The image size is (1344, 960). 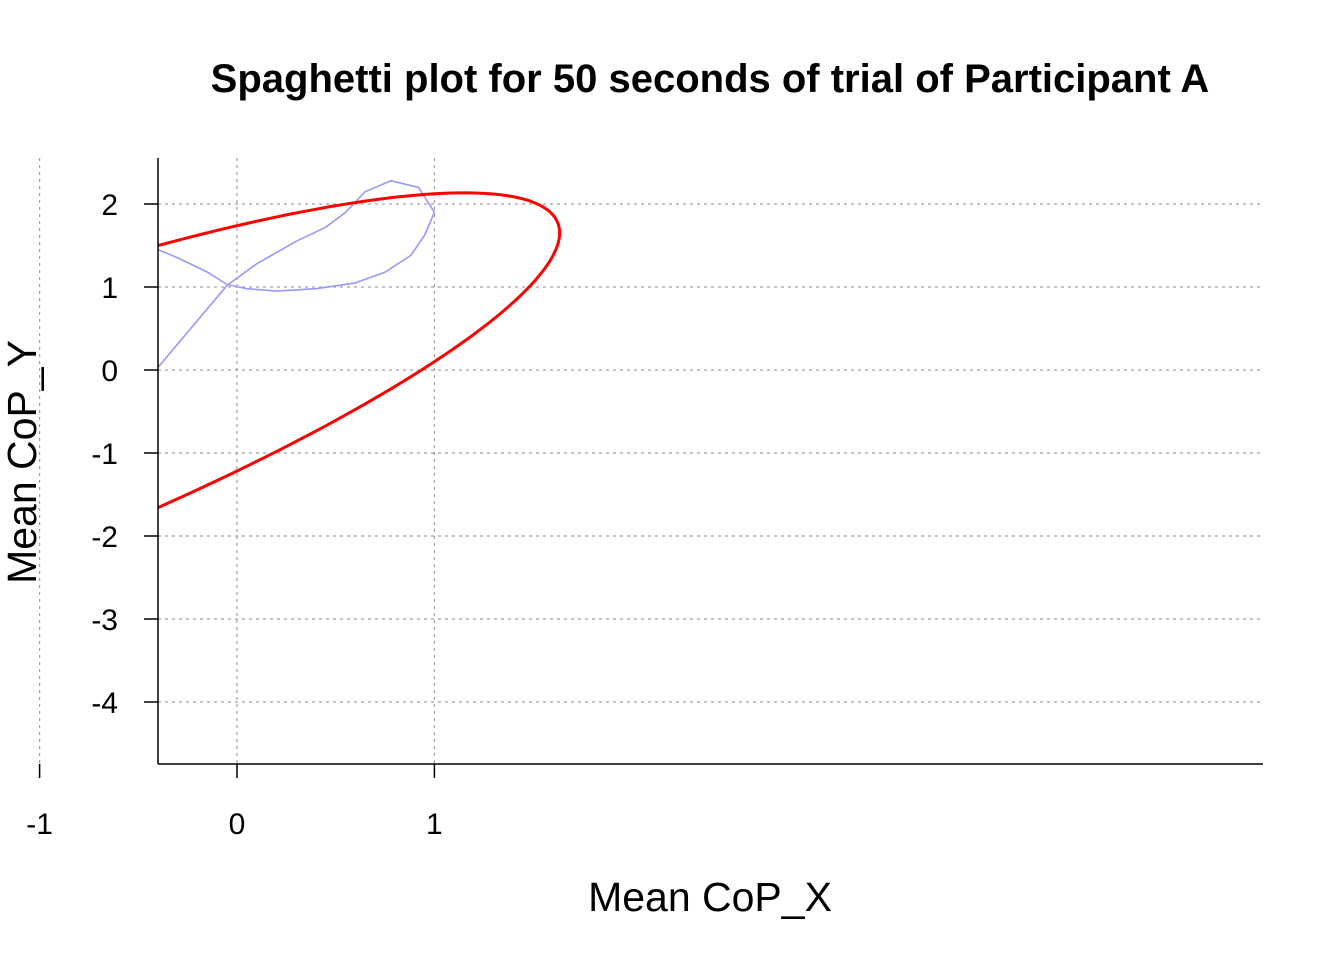 I want to click on y-axis-label: Mean CoP_Y, so click(x=22, y=462).